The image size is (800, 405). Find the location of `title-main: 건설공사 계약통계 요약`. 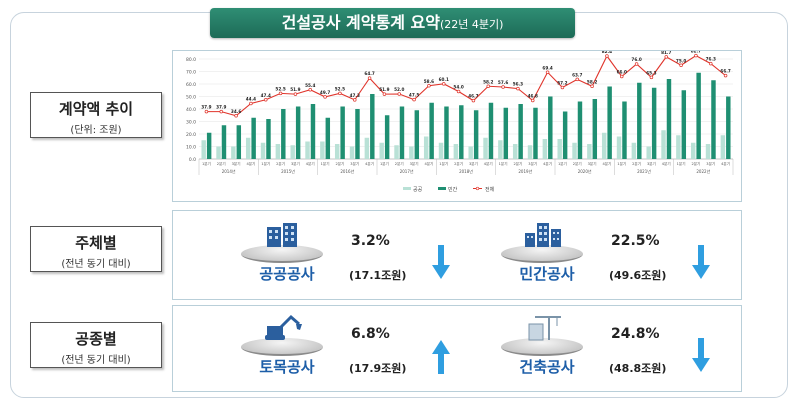

title-main: 건설공사 계약통계 요약 is located at coordinates (360, 22).